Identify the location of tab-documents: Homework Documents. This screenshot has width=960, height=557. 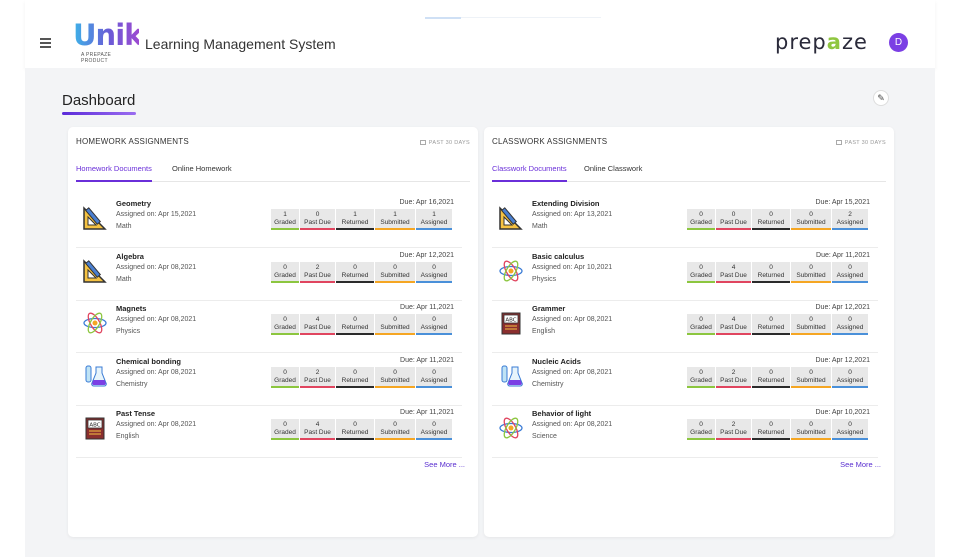
(114, 173).